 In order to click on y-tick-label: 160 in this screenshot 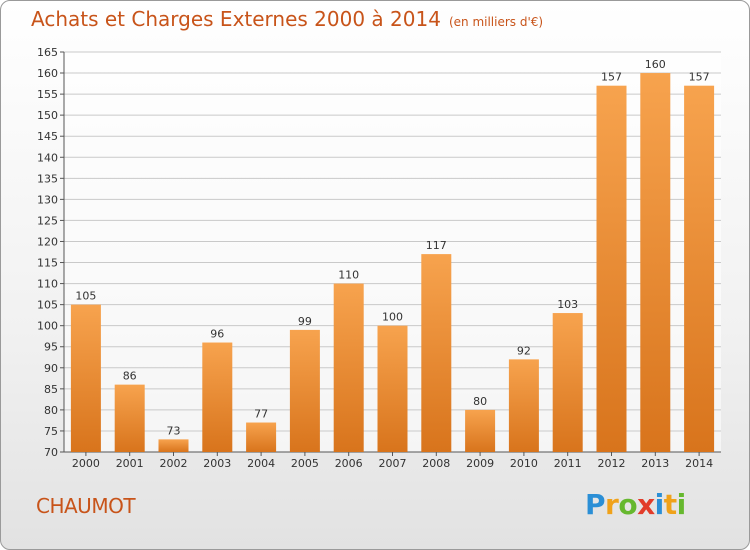, I will do `click(47, 73)`.